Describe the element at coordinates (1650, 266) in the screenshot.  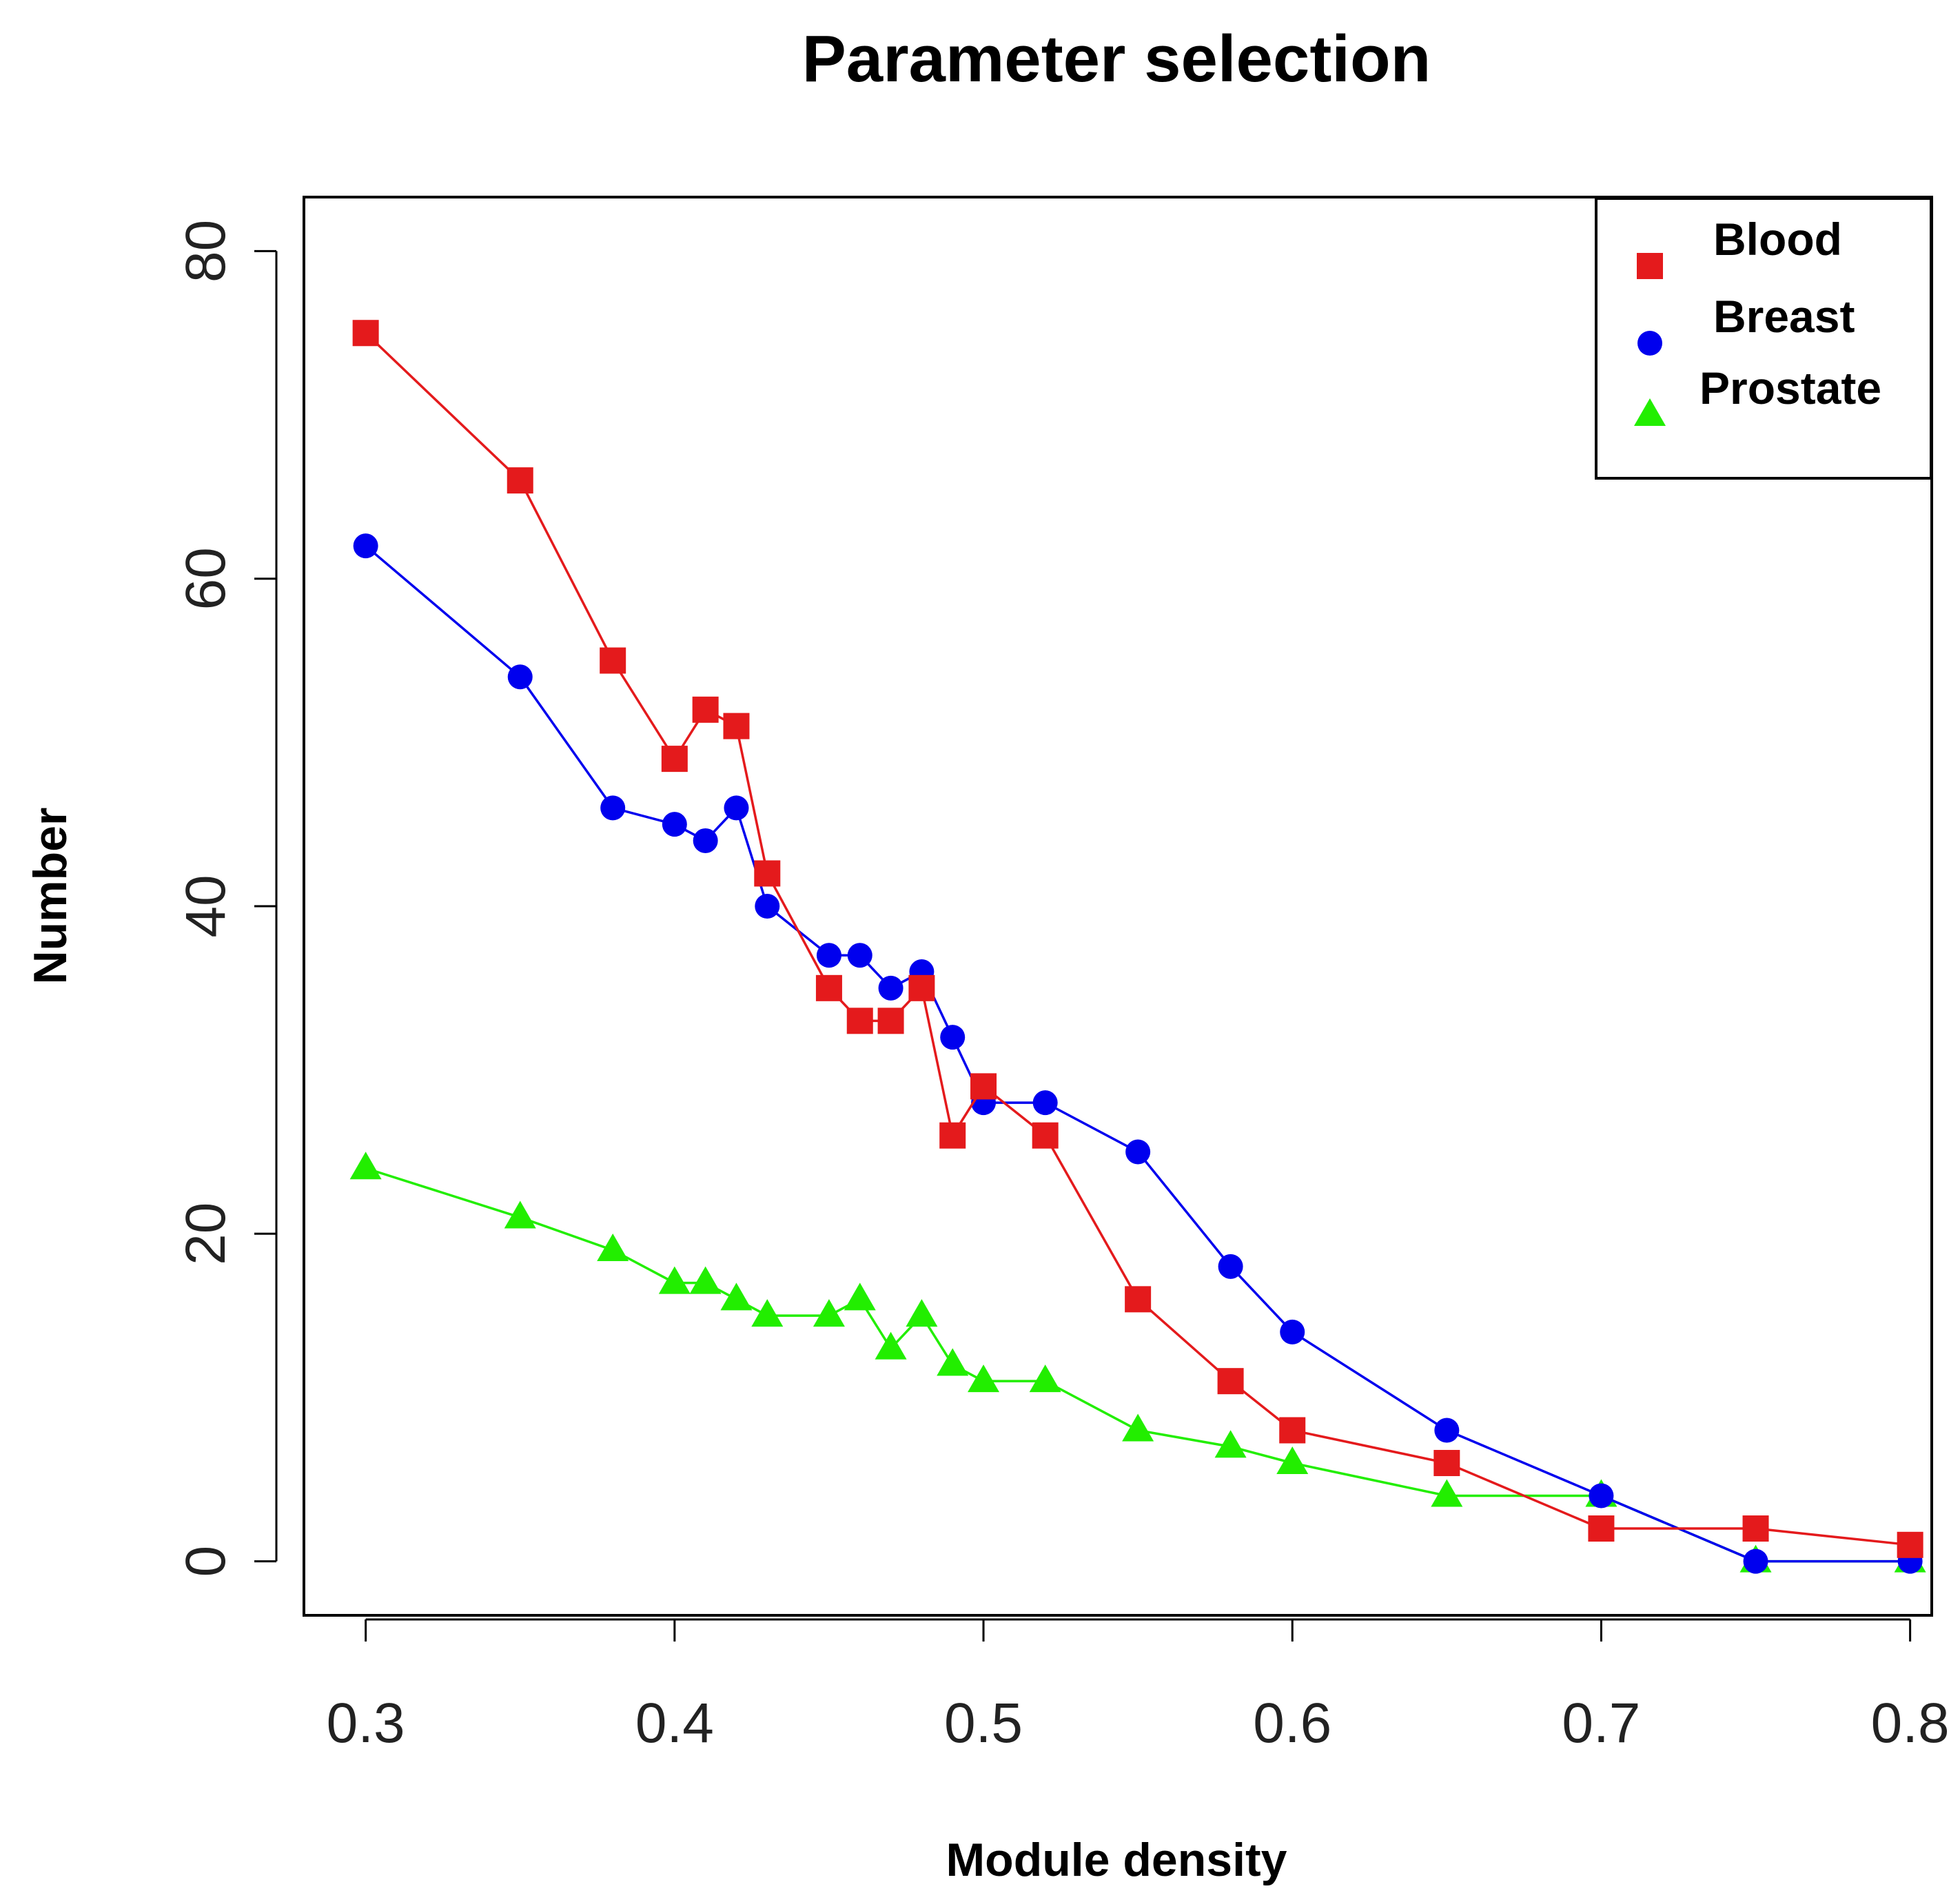
I see `legend-marker-blood` at that location.